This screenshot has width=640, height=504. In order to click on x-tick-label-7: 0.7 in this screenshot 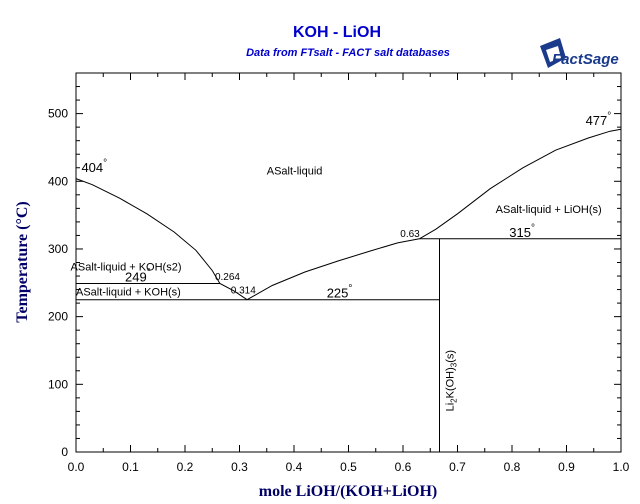, I will do `click(457, 467)`.